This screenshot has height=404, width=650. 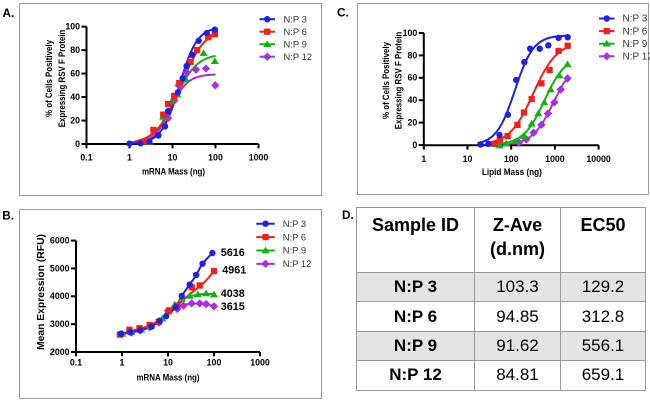 What do you see at coordinates (233, 294) in the screenshot?
I see `svg-text: 4038` at bounding box center [233, 294].